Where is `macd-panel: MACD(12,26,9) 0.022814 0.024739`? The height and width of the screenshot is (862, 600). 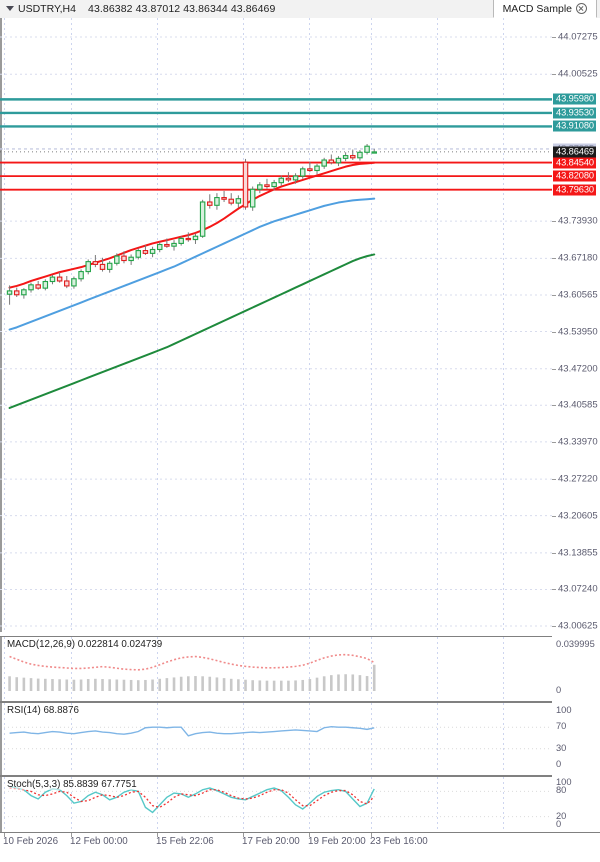
macd-panel: MACD(12,26,9) 0.022814 0.024739 is located at coordinates (276, 669).